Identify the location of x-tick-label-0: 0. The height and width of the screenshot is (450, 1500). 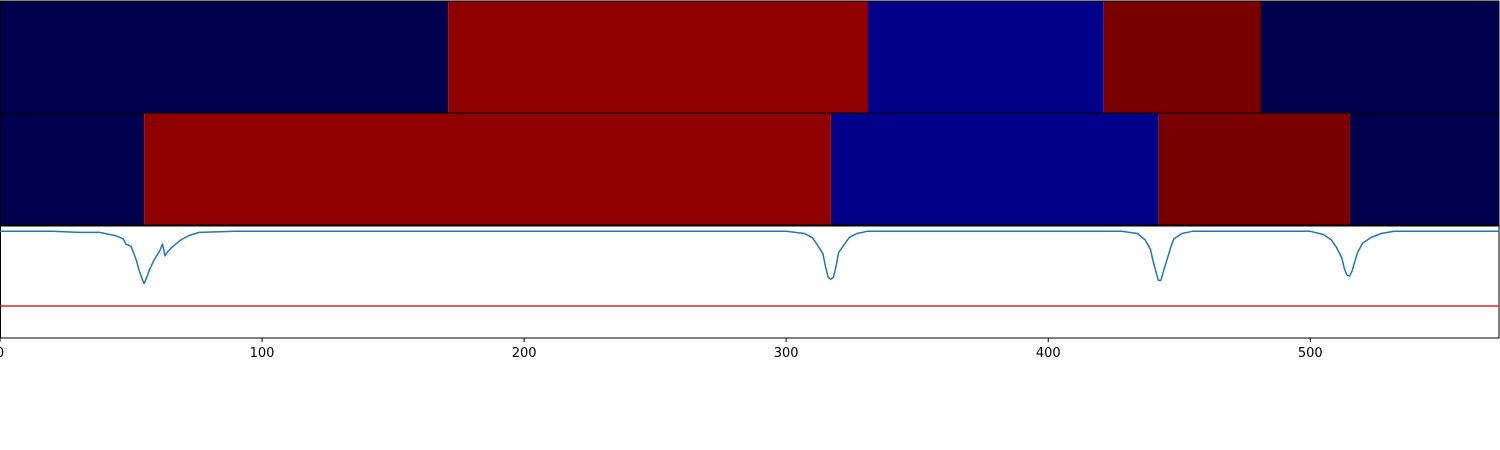
(2, 353).